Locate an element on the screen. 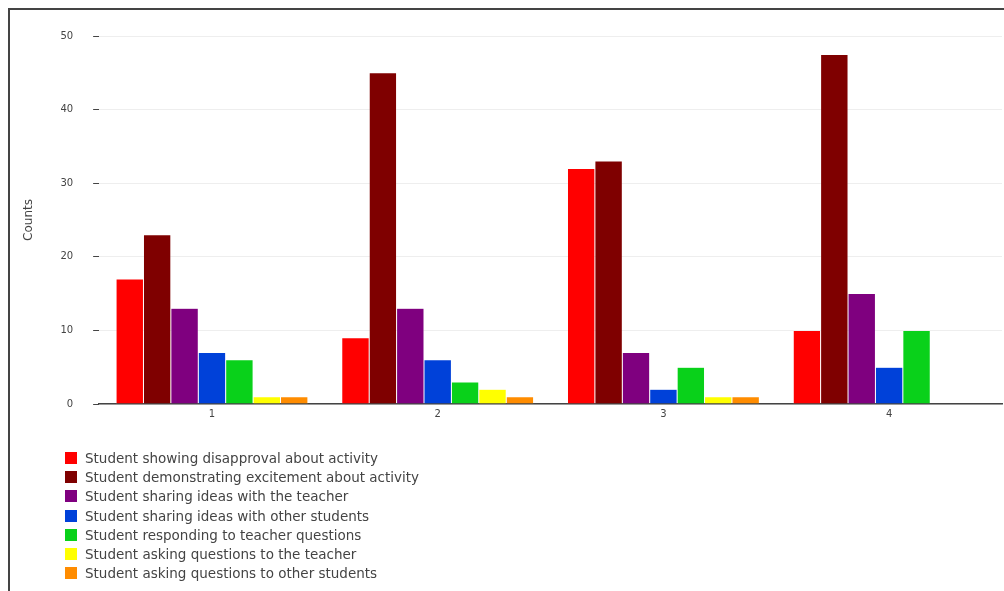 The height and width of the screenshot is (591, 1004). y-tick-label: 0 is located at coordinates (70, 403).